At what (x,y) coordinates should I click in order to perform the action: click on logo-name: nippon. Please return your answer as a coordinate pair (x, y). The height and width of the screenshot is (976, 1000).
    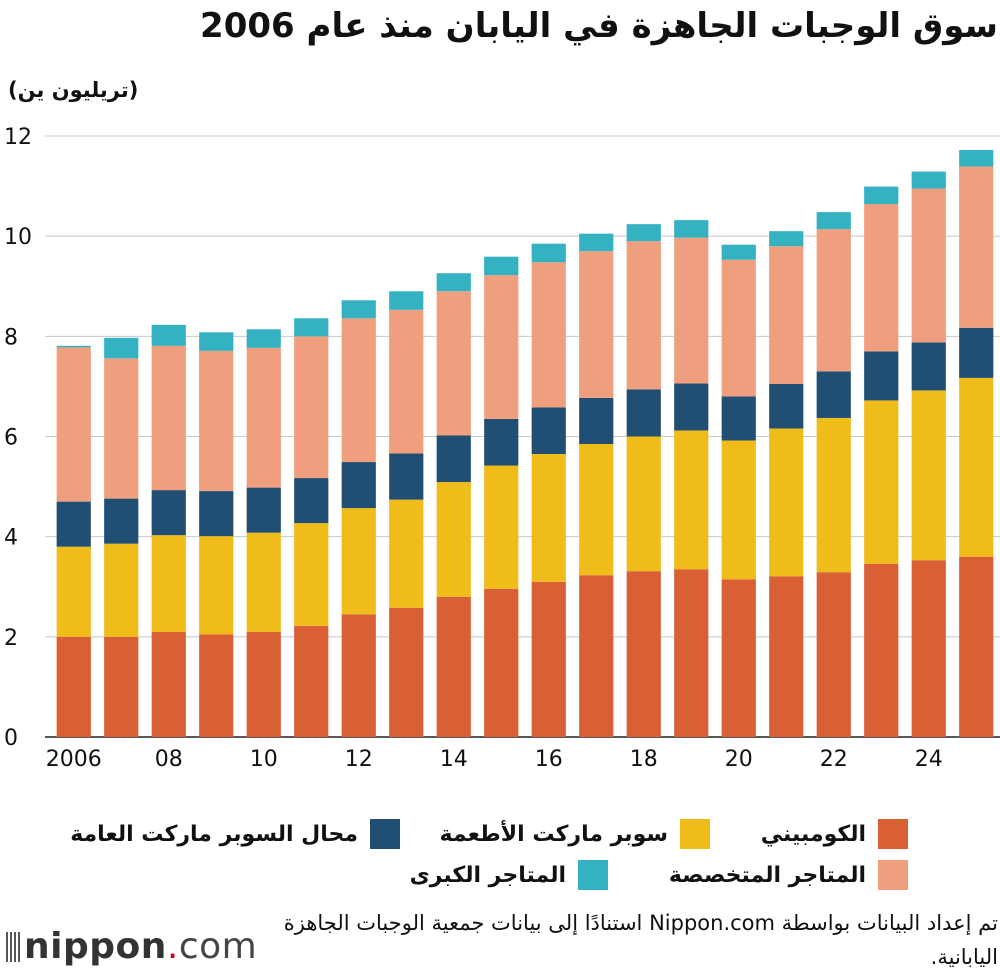
    Looking at the image, I should click on (95, 946).